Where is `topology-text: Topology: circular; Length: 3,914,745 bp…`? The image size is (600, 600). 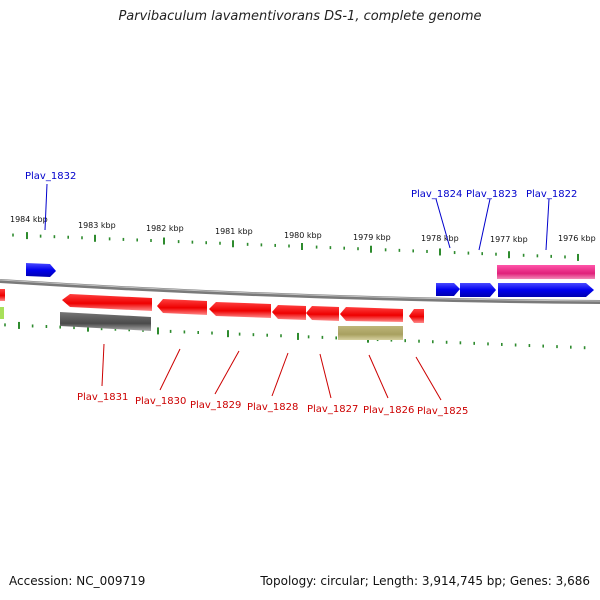 topology-text: Topology: circular; Length: 3,914,745 bp… is located at coordinates (425, 581).